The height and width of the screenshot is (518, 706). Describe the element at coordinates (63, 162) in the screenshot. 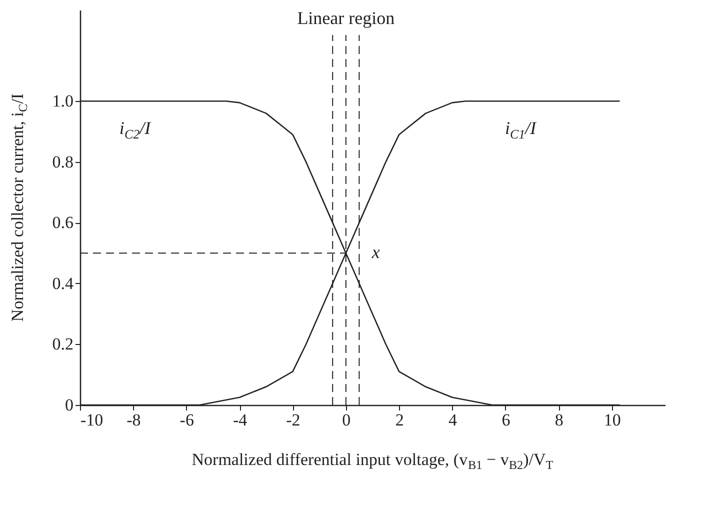

I see `y-tick-label: 0.8` at that location.